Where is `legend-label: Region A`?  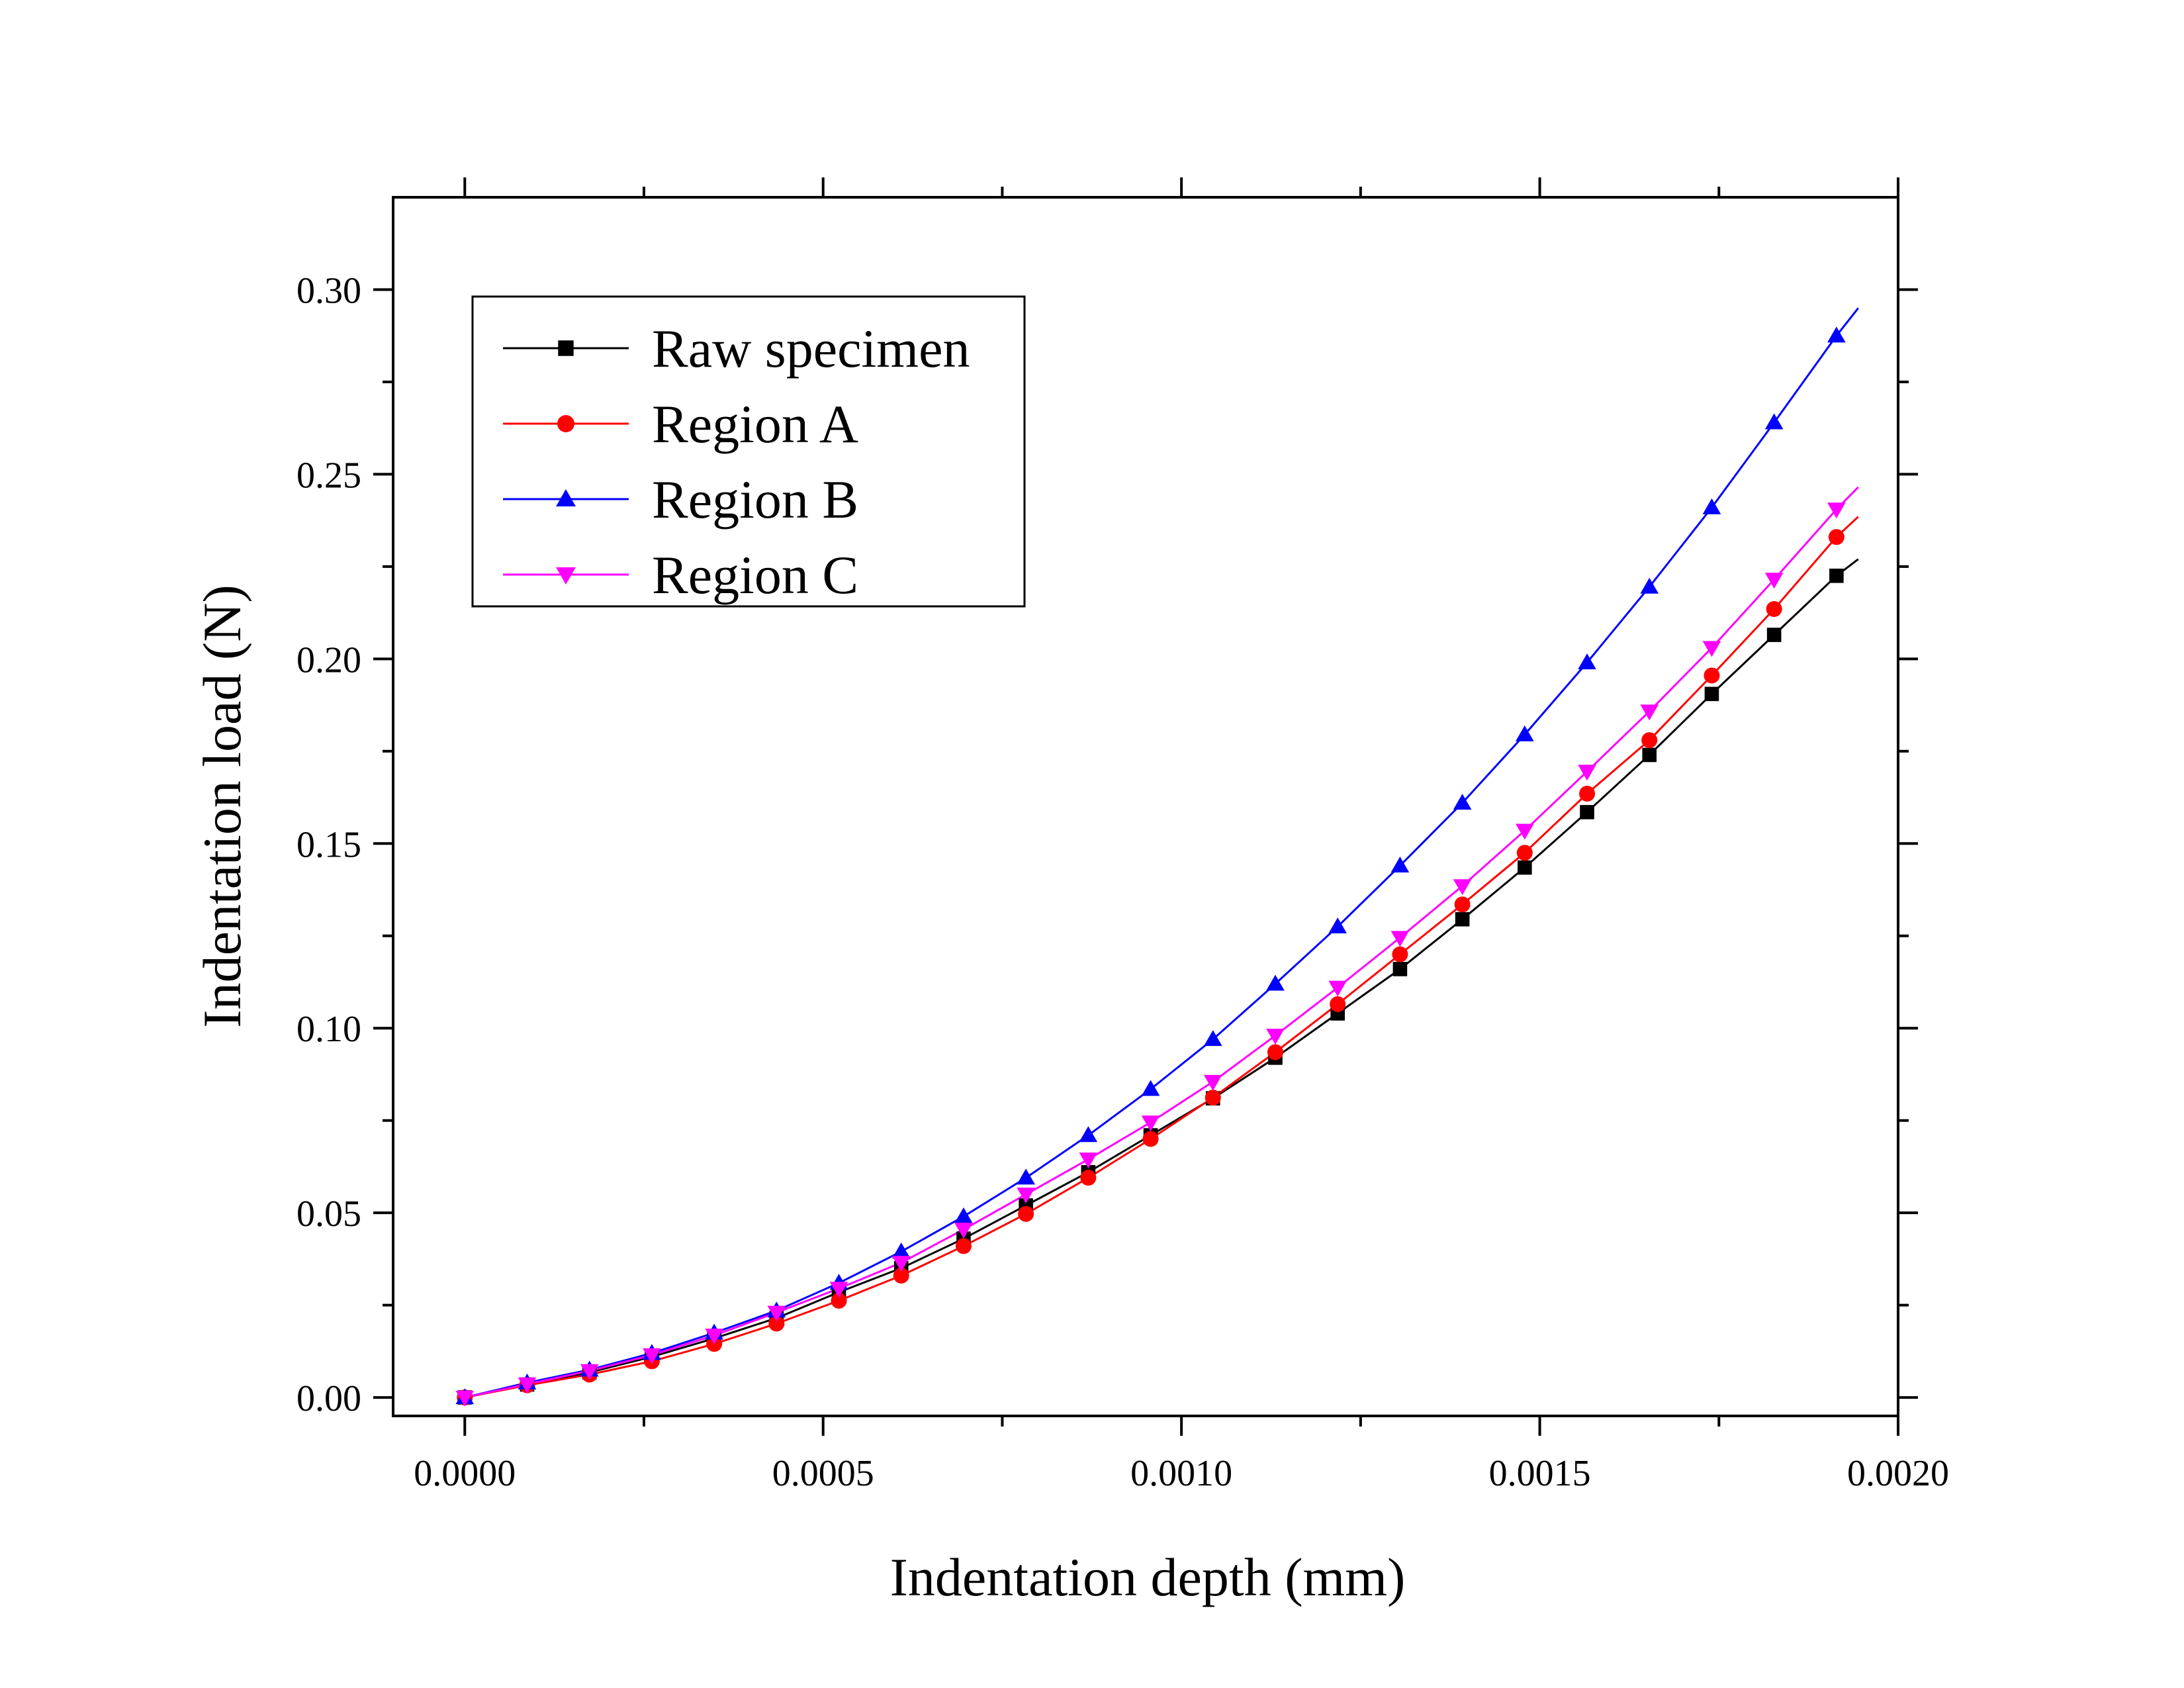
legend-label: Region A is located at coordinates (755, 424).